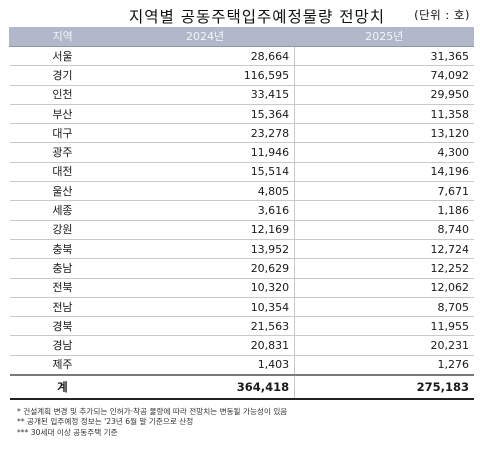  I want to click on table-row: 충남 20,629 12,252, so click(241, 268).